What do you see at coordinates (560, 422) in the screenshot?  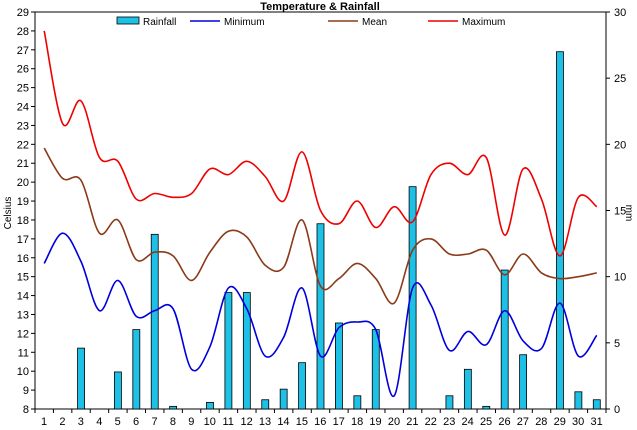 I see `x-tick-label: 29` at bounding box center [560, 422].